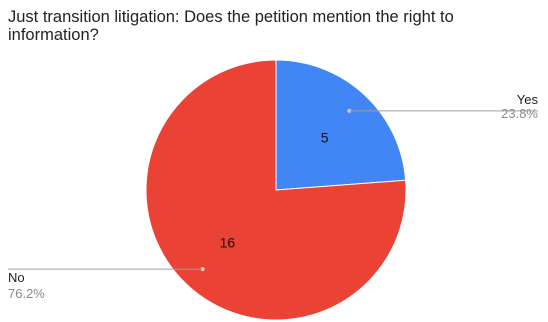 The width and height of the screenshot is (548, 322). I want to click on slice-value-label-yes: 5, so click(325, 138).